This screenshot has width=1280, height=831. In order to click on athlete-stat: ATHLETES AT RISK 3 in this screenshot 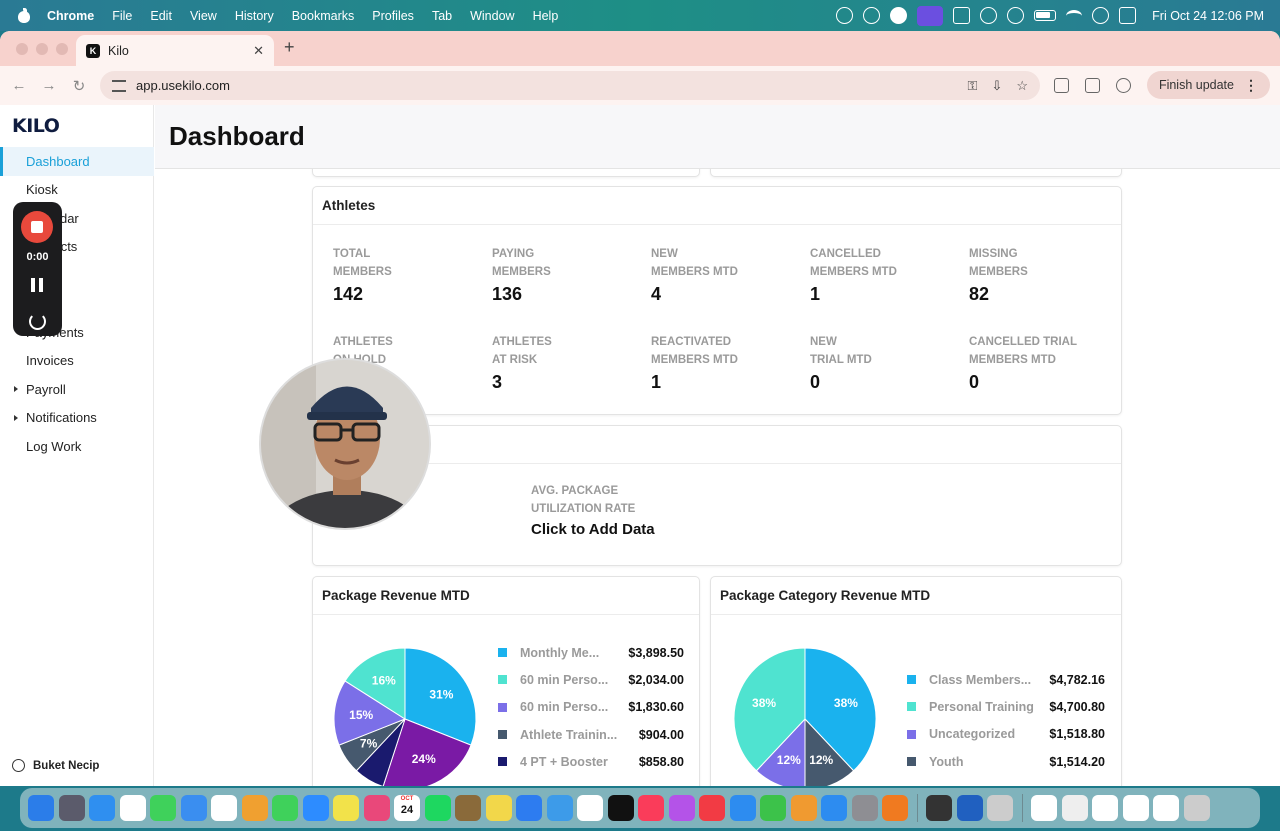, I will do `click(569, 363)`.